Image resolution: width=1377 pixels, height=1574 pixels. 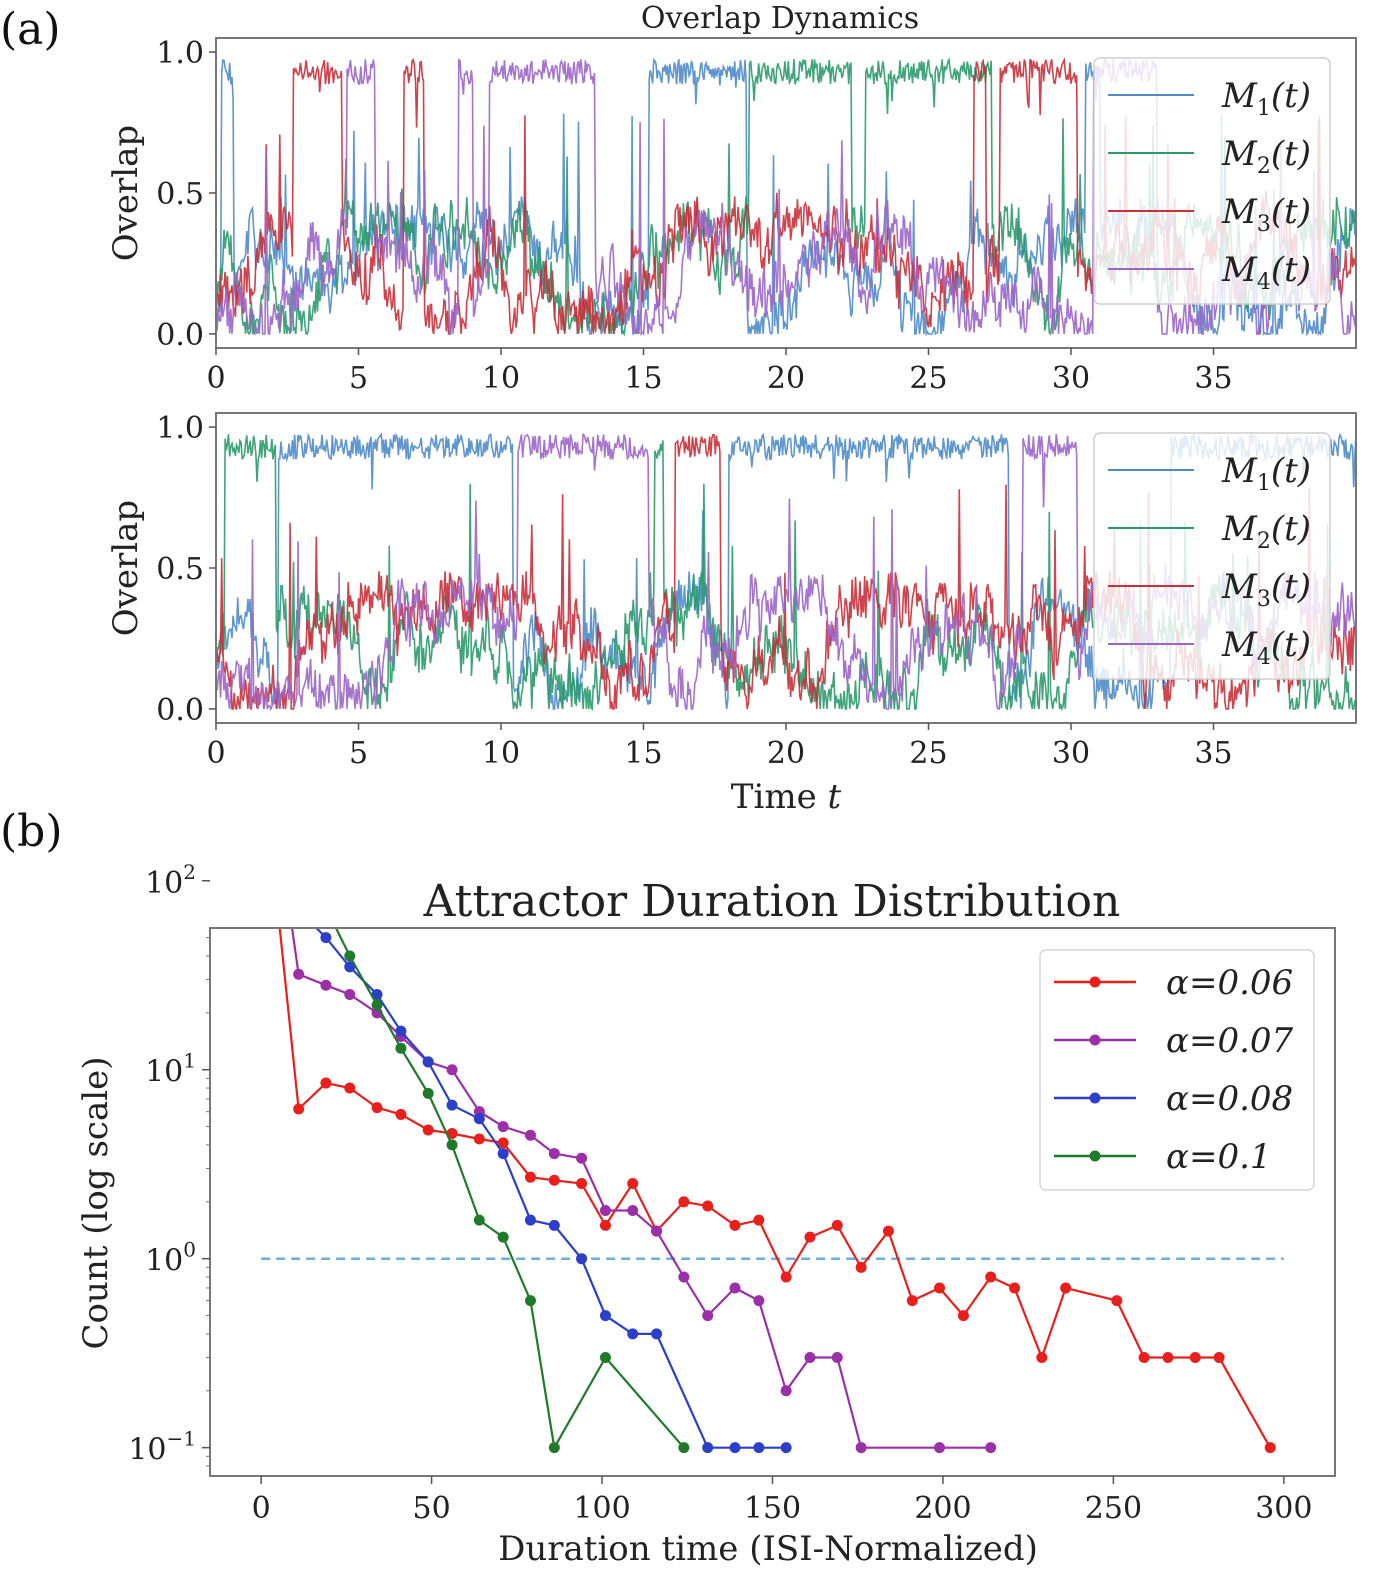 What do you see at coordinates (779, 797) in the screenshot?
I see `time-xlabel-main: Time` at bounding box center [779, 797].